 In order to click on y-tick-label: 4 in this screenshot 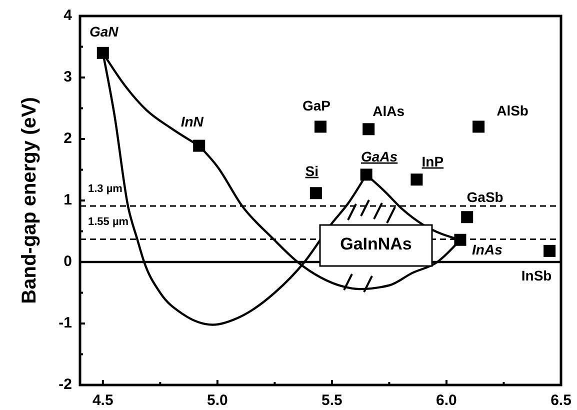, I will do `click(68, 15)`.